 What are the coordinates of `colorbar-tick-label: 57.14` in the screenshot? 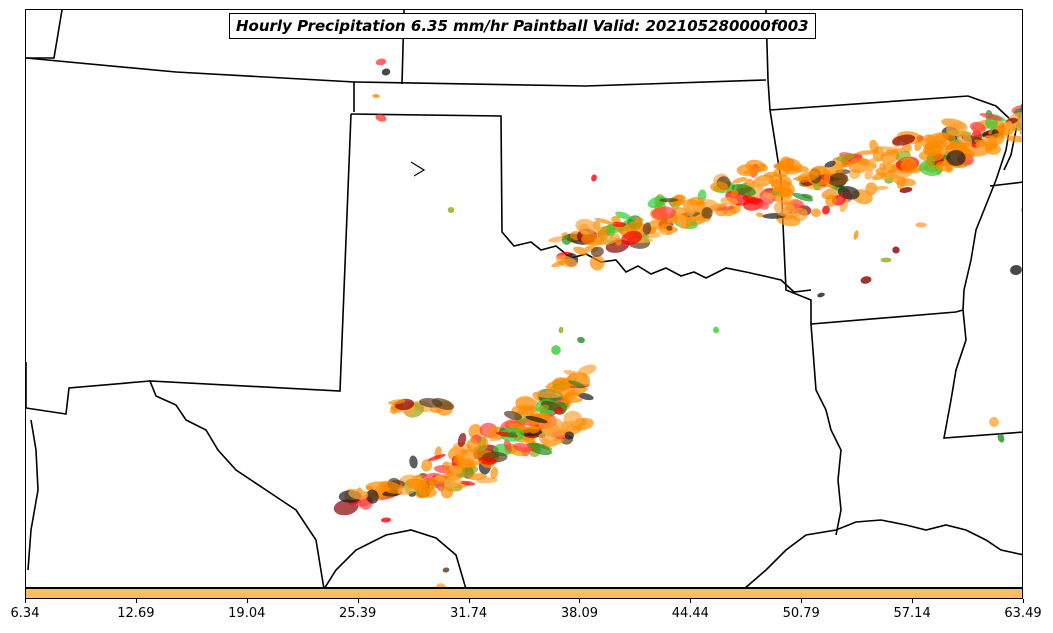 It's located at (912, 613).